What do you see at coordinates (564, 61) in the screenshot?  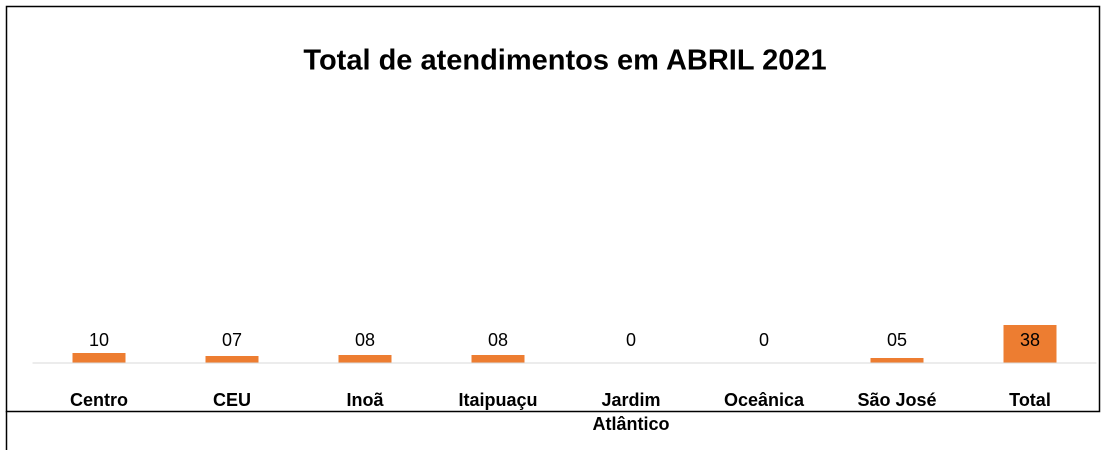 I see `chart-title: Total de atendimentos em ABRIL 2021` at bounding box center [564, 61].